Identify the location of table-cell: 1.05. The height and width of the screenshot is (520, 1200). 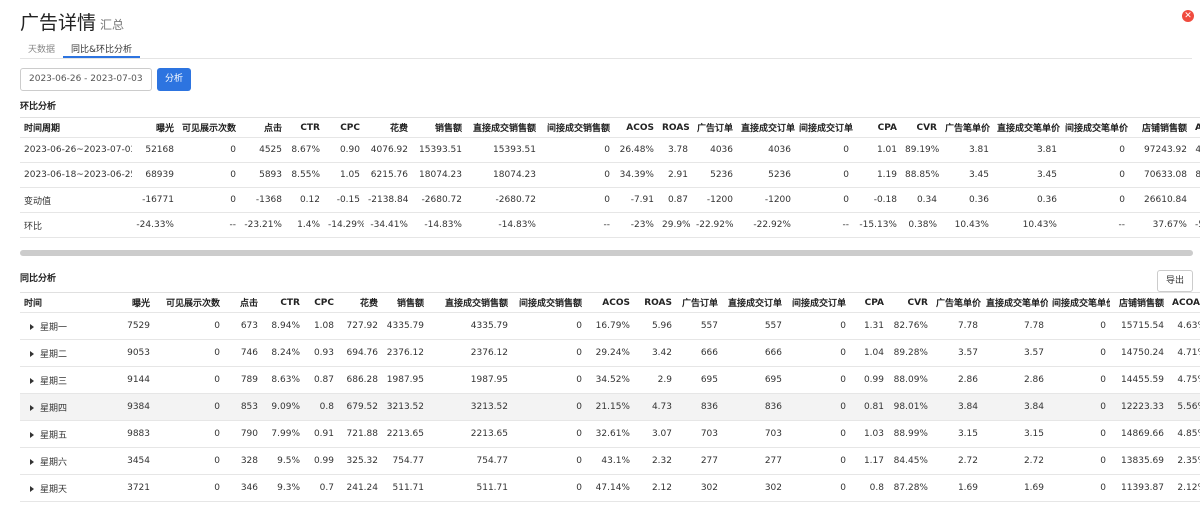
(349, 175).